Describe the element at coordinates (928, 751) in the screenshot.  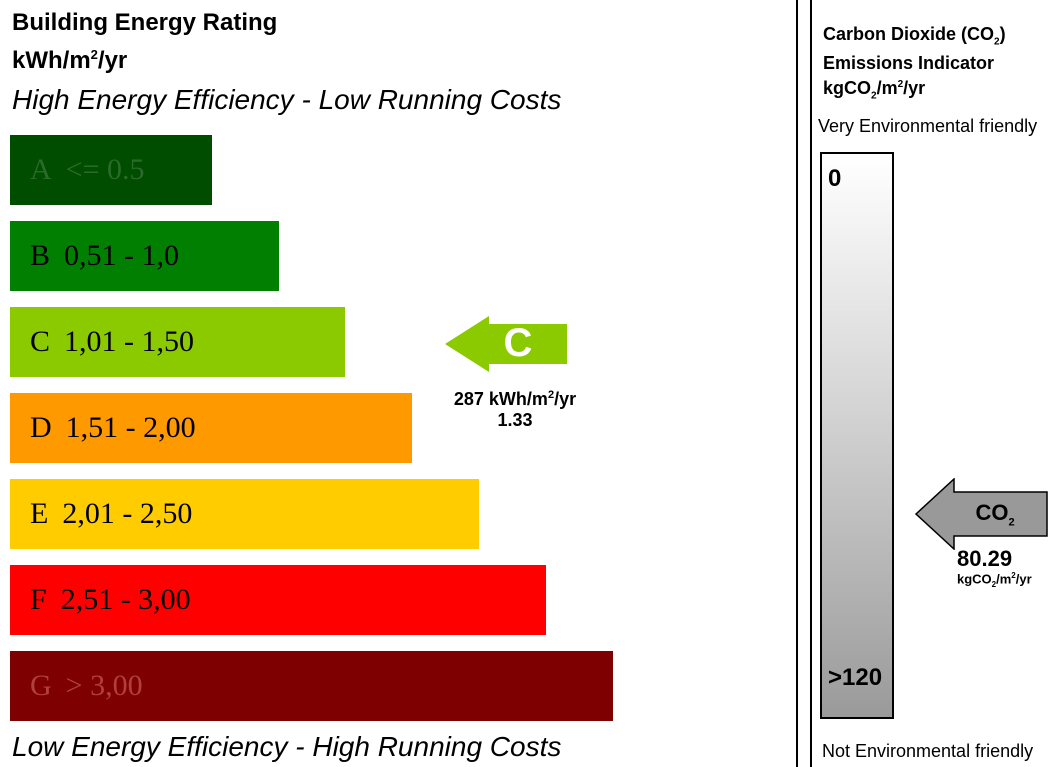
I see `co2-bottom-label: Not Environmental friendly` at that location.